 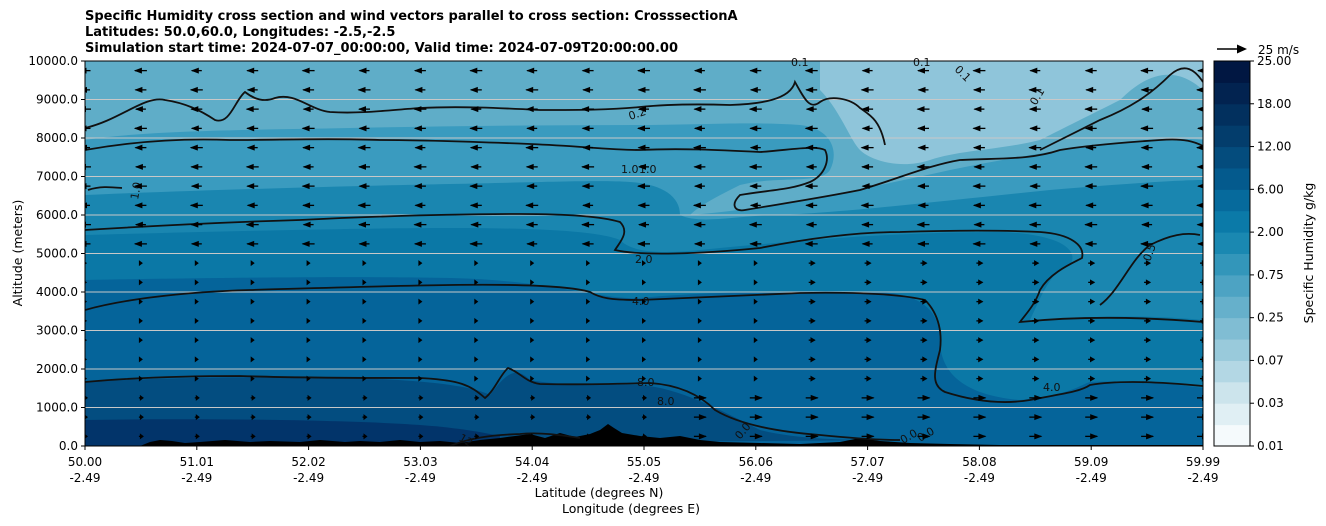 I want to click on colorbar-tick-label: 0.25, so click(x=1270, y=318).